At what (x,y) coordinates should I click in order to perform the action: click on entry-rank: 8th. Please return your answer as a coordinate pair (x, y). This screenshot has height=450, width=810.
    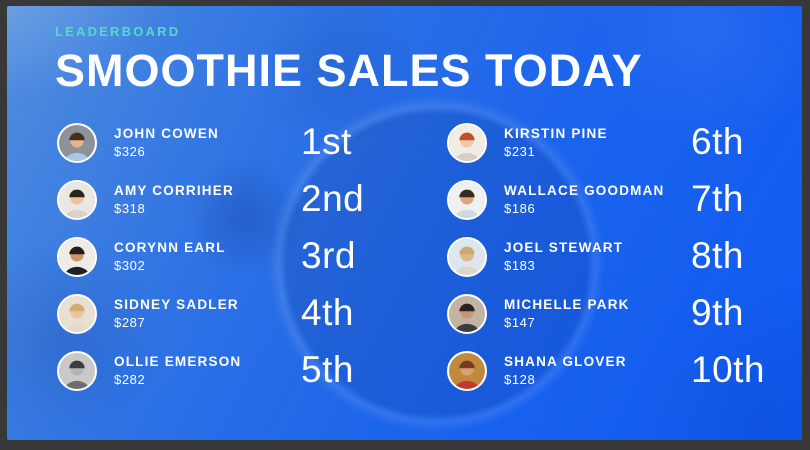
    Looking at the image, I should click on (717, 255).